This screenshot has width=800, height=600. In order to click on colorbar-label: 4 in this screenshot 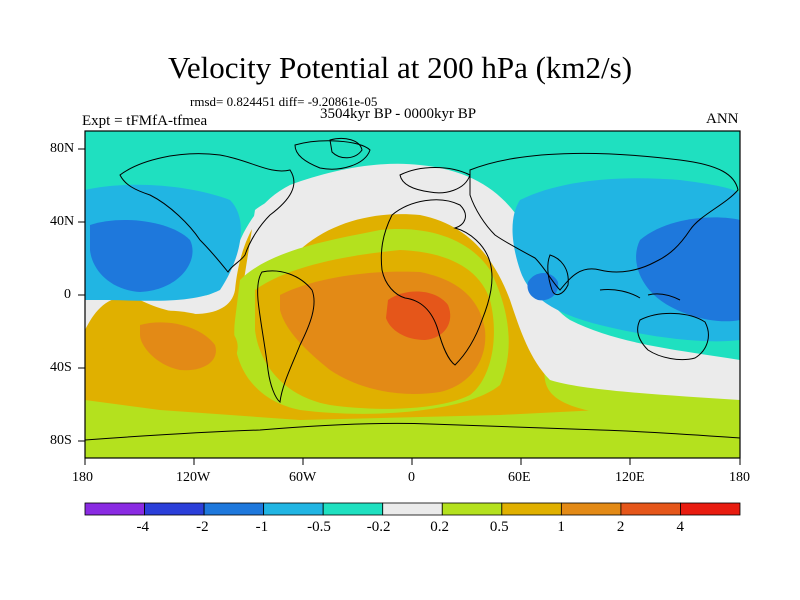, I will do `click(680, 527)`.